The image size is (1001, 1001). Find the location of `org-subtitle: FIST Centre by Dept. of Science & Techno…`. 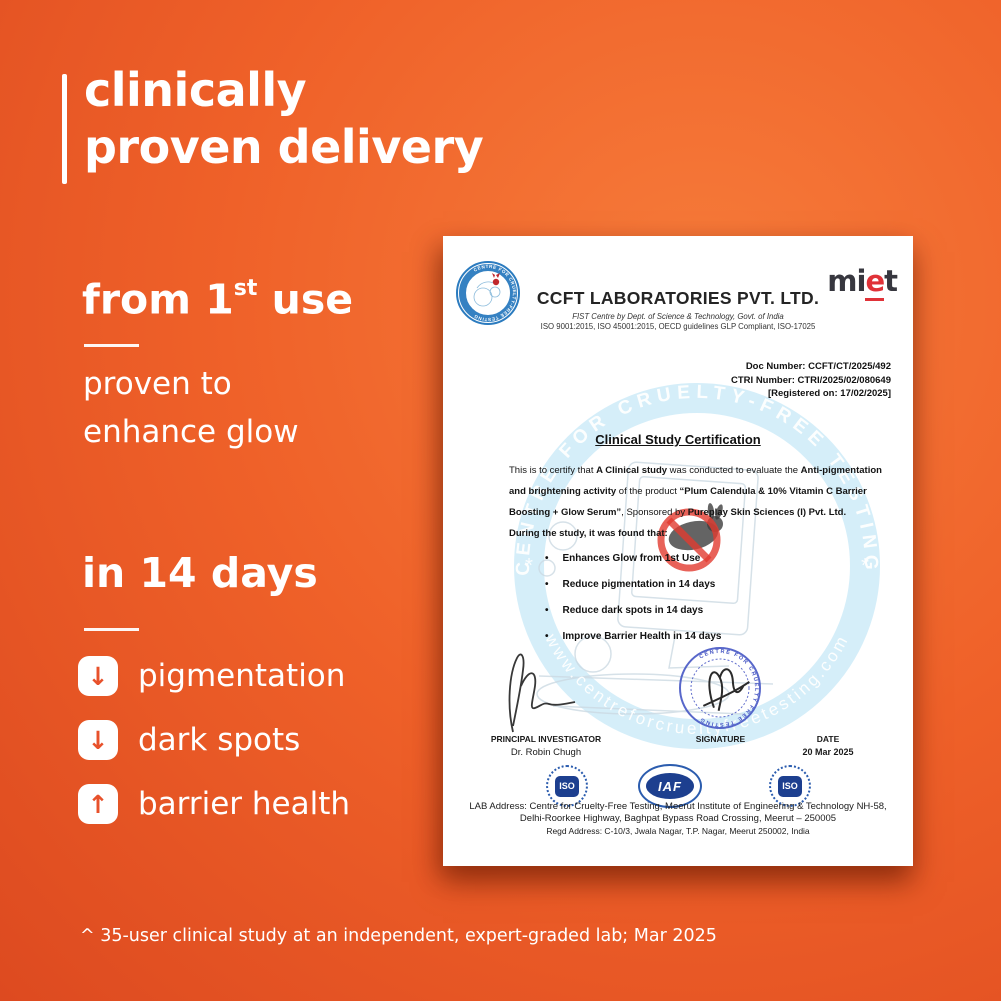

org-subtitle: FIST Centre by Dept. of Science & Techno… is located at coordinates (678, 316).